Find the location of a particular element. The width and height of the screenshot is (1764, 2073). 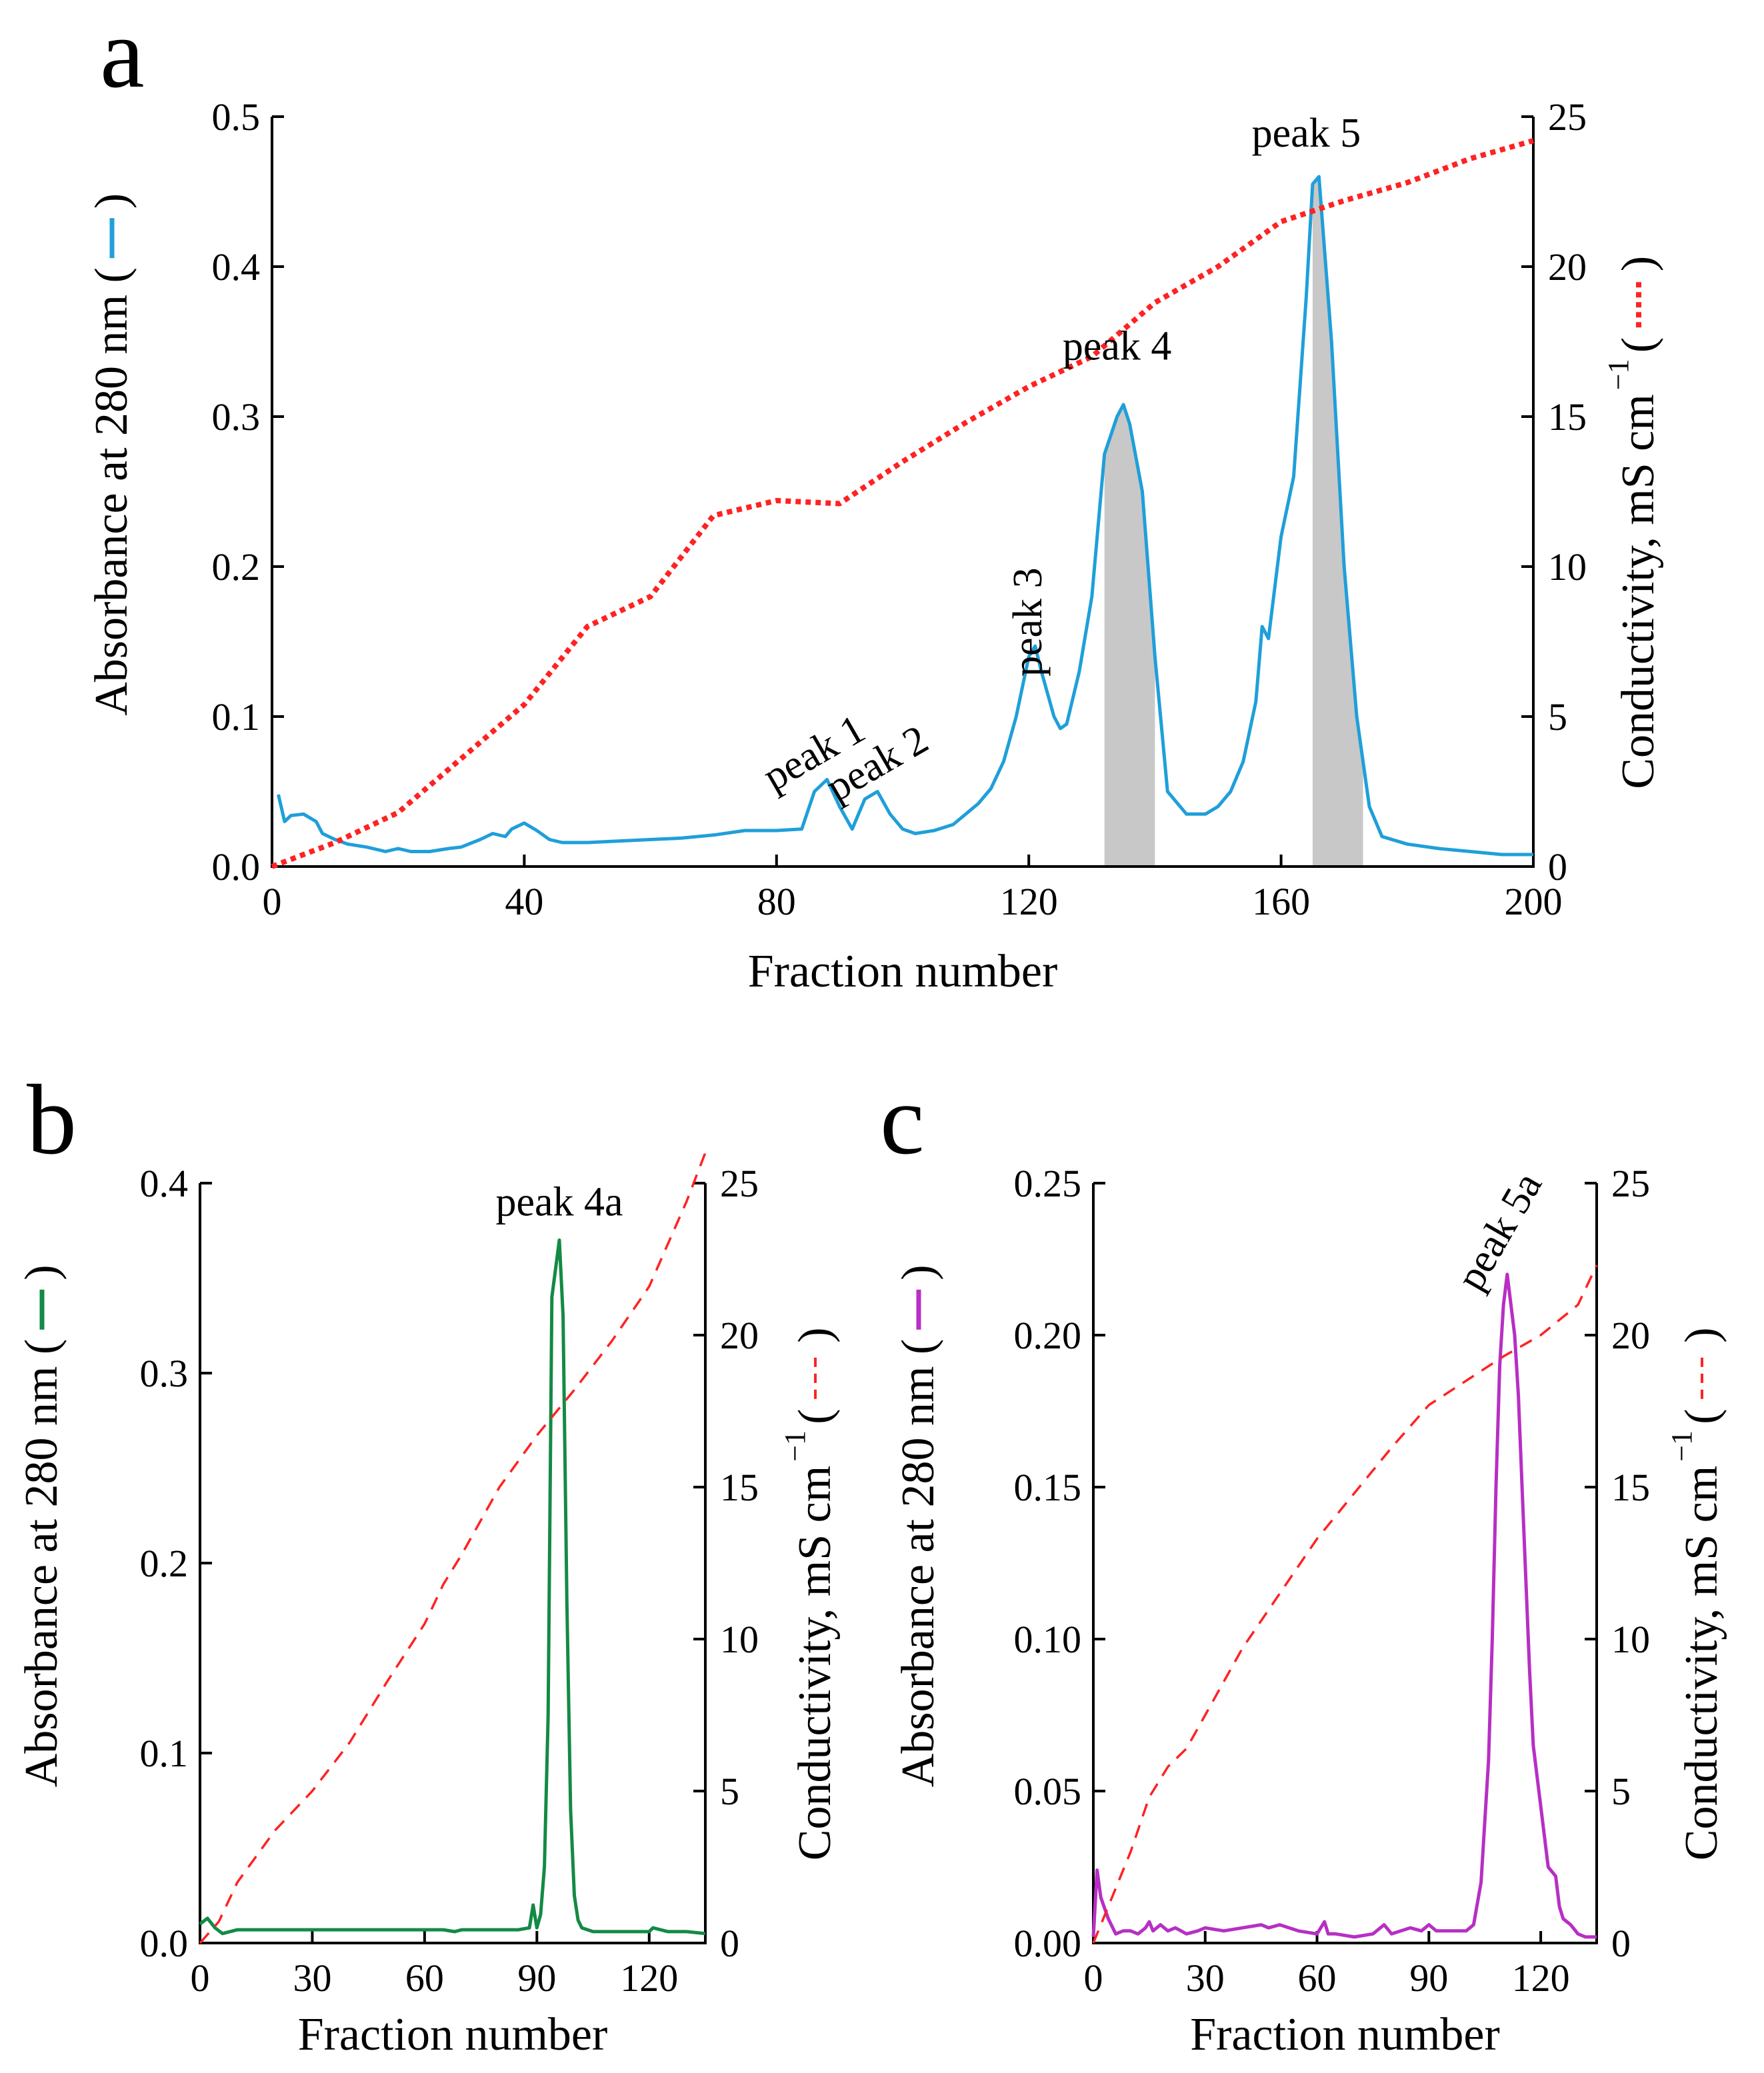

panel-letter-b: b is located at coordinates (52, 1120).